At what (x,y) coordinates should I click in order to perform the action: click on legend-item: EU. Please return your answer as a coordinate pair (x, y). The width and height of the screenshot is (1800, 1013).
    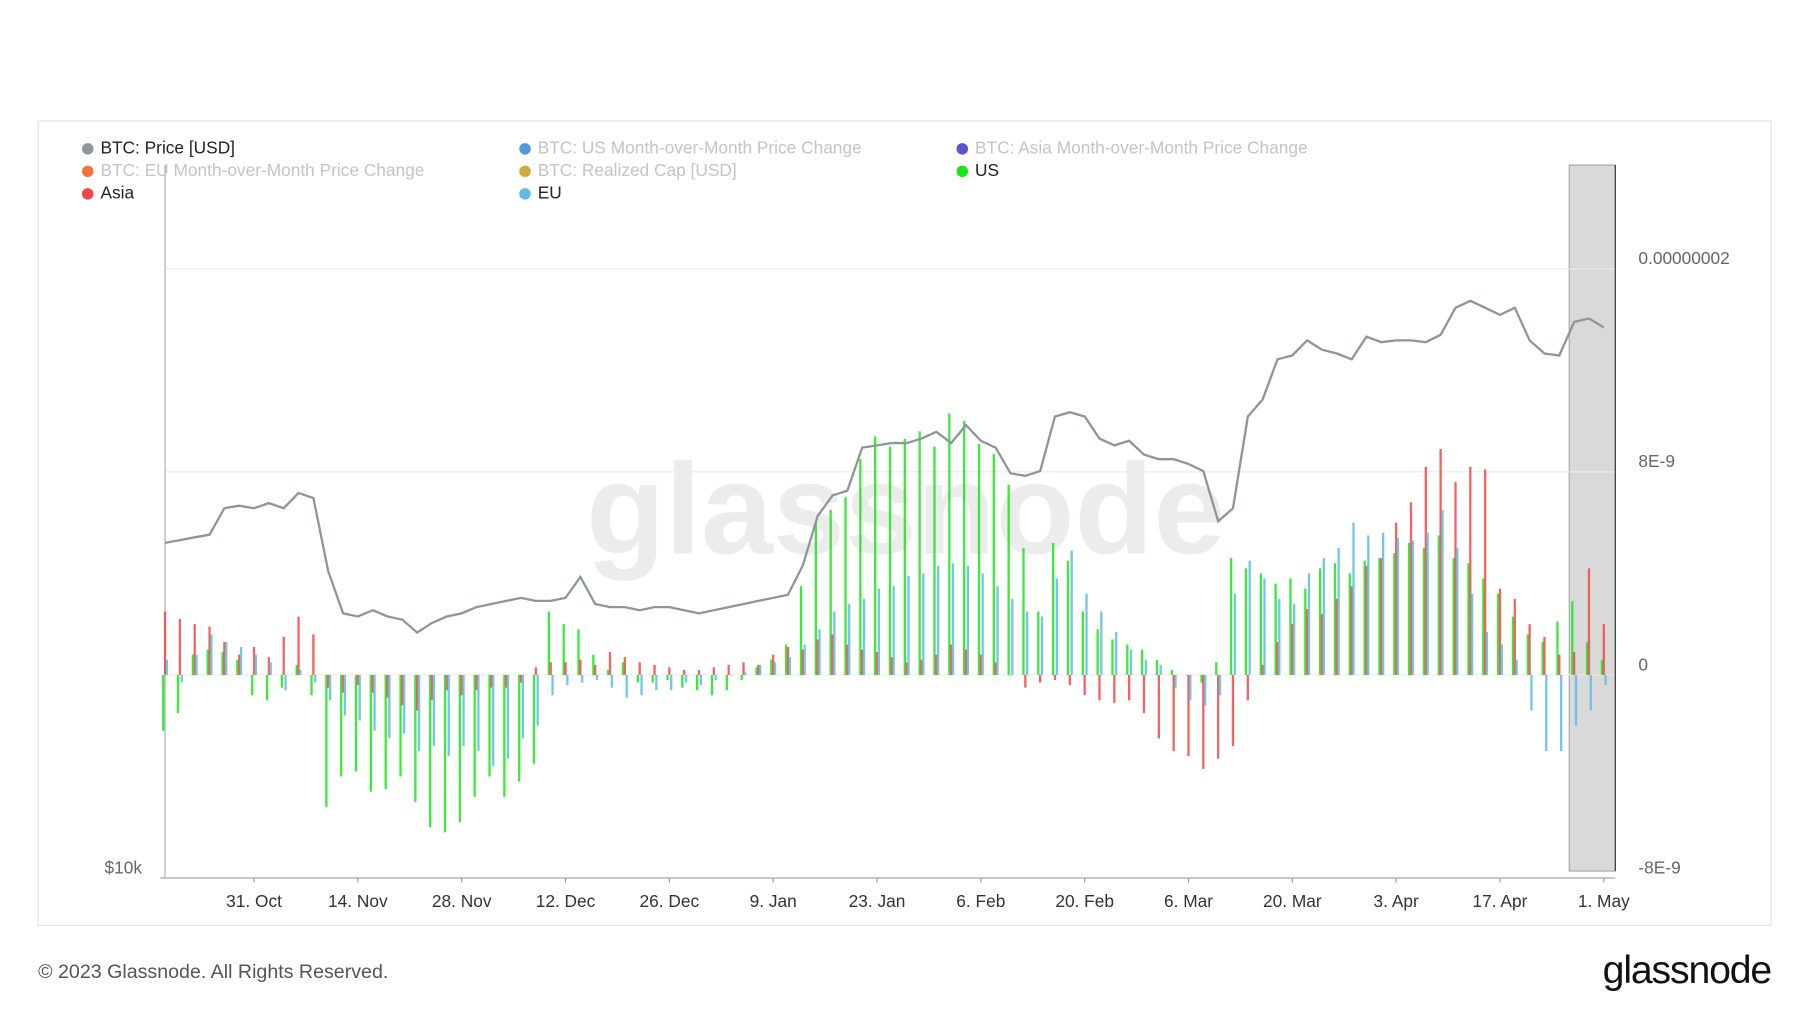
    Looking at the image, I should click on (540, 192).